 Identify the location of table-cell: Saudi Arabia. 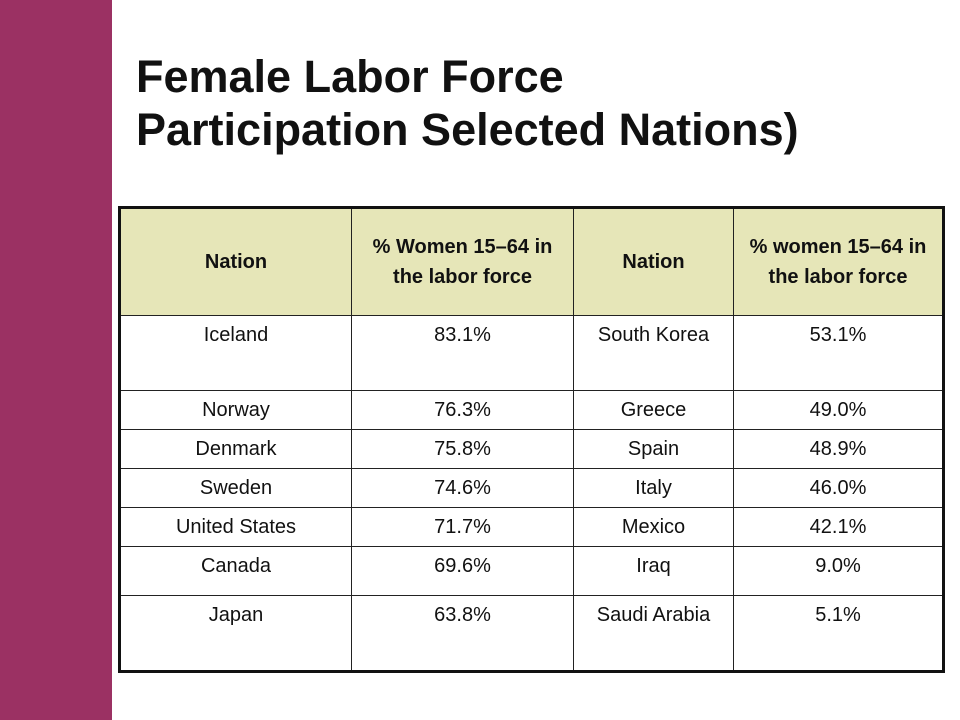
(653, 633).